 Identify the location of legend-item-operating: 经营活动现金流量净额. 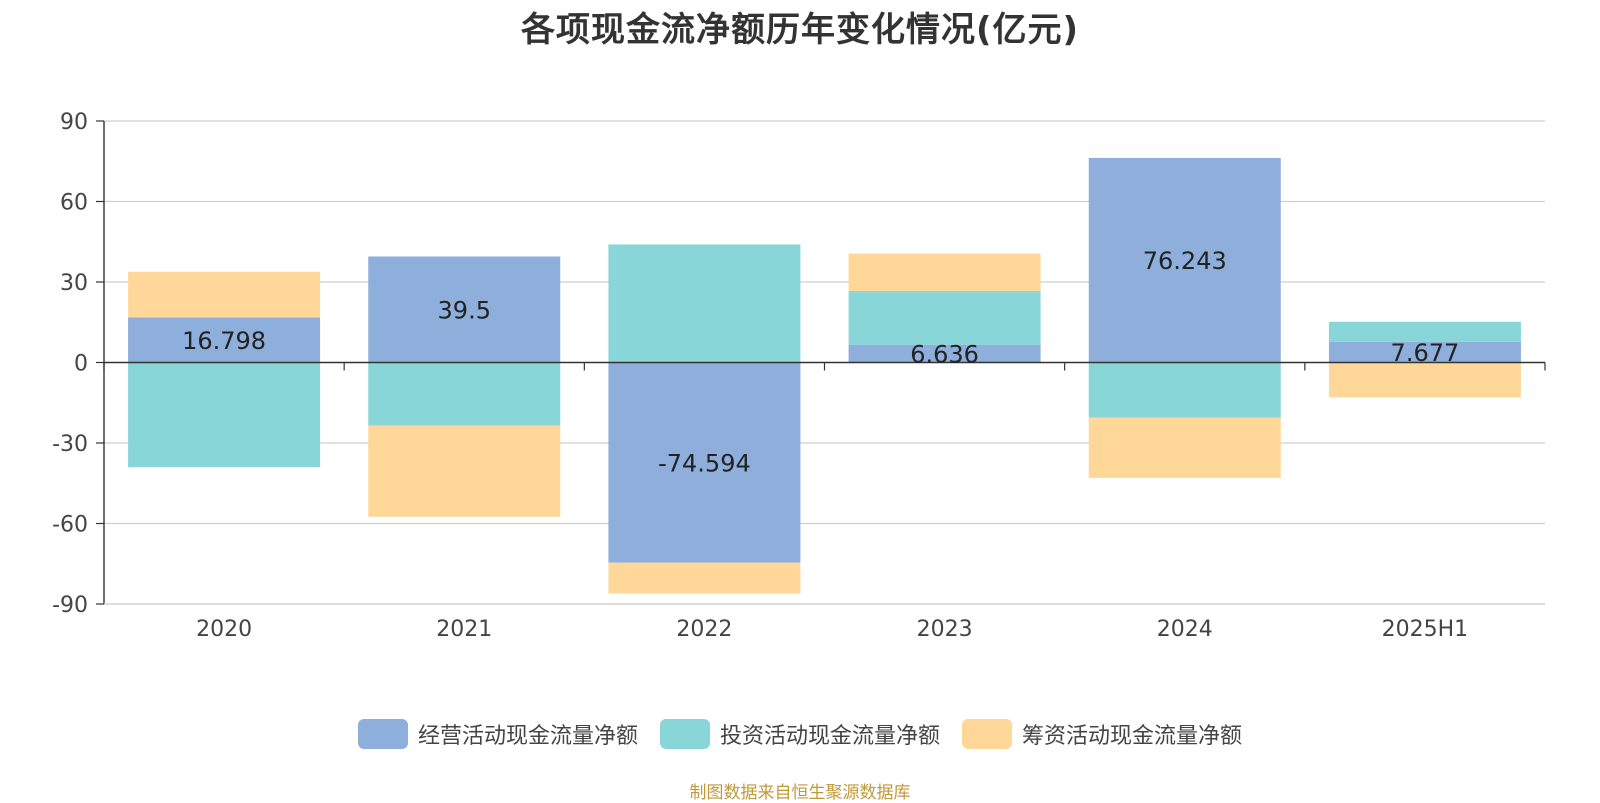
(497, 734).